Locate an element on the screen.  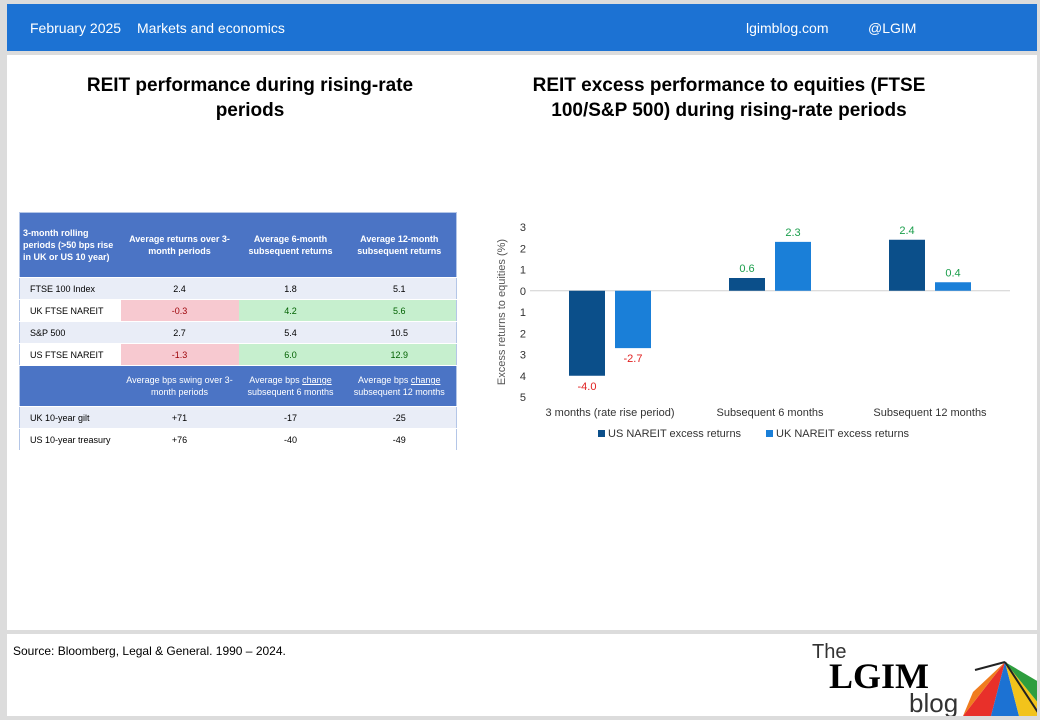
table-cell: 2.4 is located at coordinates (179, 288).